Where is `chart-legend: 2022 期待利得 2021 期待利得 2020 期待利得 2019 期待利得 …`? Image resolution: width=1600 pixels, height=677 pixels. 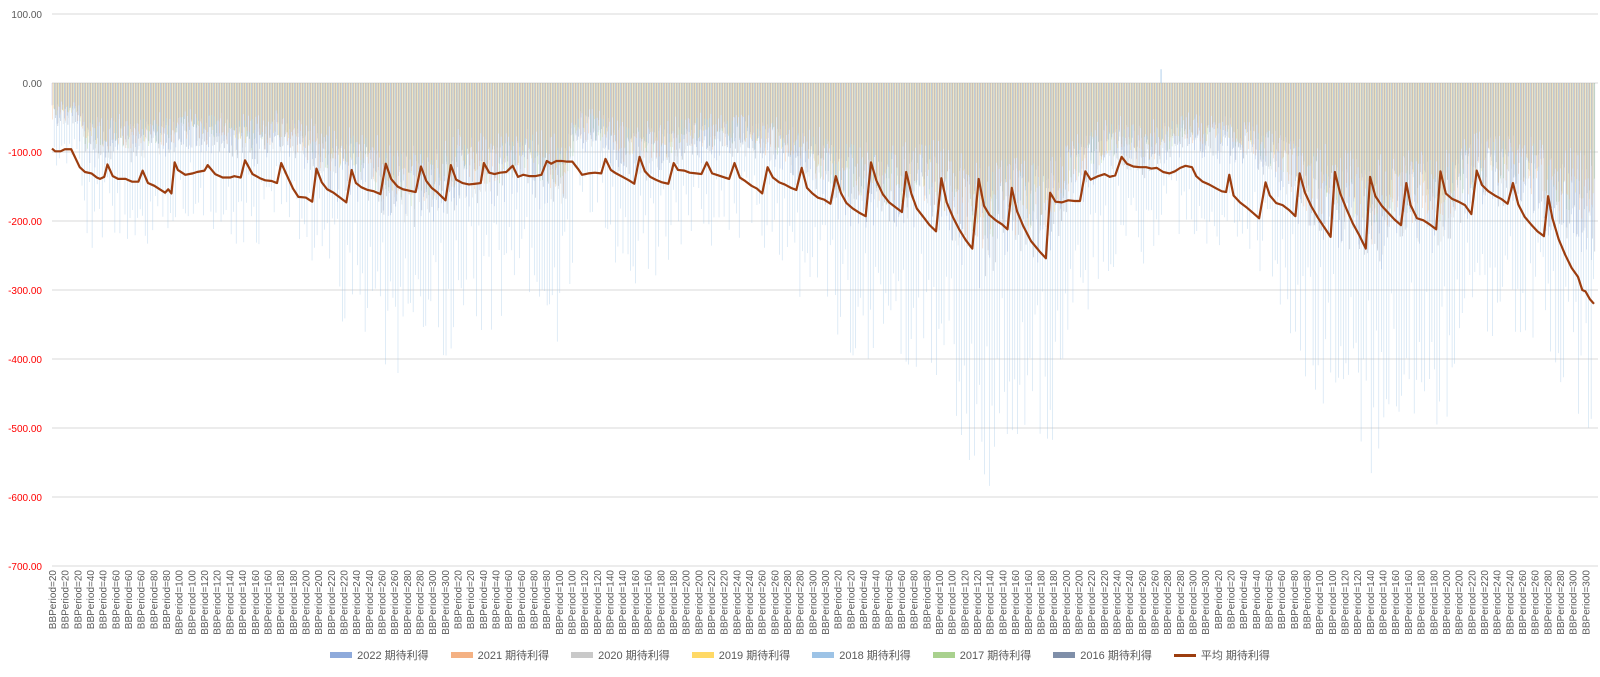 chart-legend: 2022 期待利得 2021 期待利得 2020 期待利得 2019 期待利得 … is located at coordinates (800, 655).